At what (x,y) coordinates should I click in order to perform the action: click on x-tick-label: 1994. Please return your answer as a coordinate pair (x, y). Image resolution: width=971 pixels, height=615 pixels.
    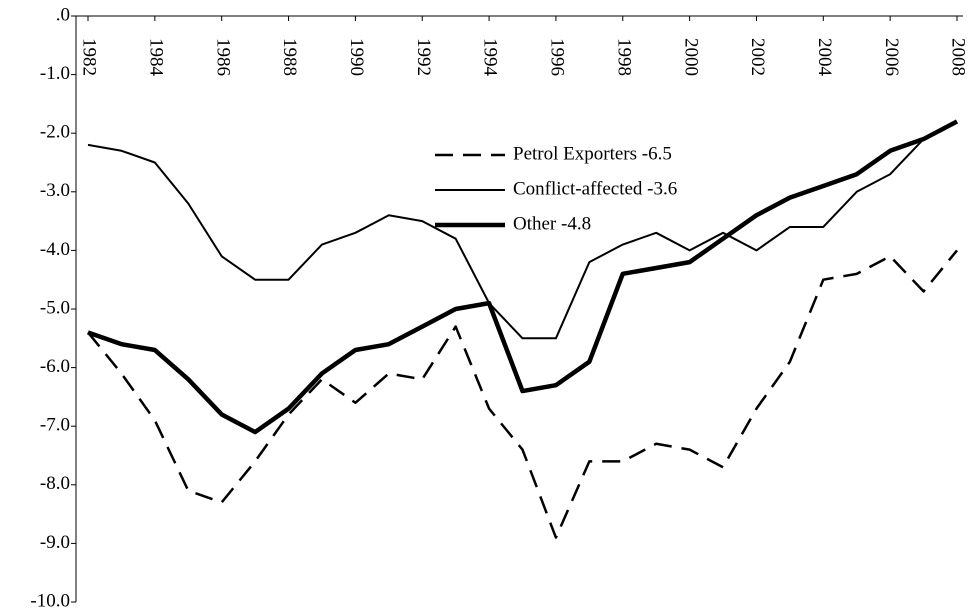
    Looking at the image, I should click on (490, 57).